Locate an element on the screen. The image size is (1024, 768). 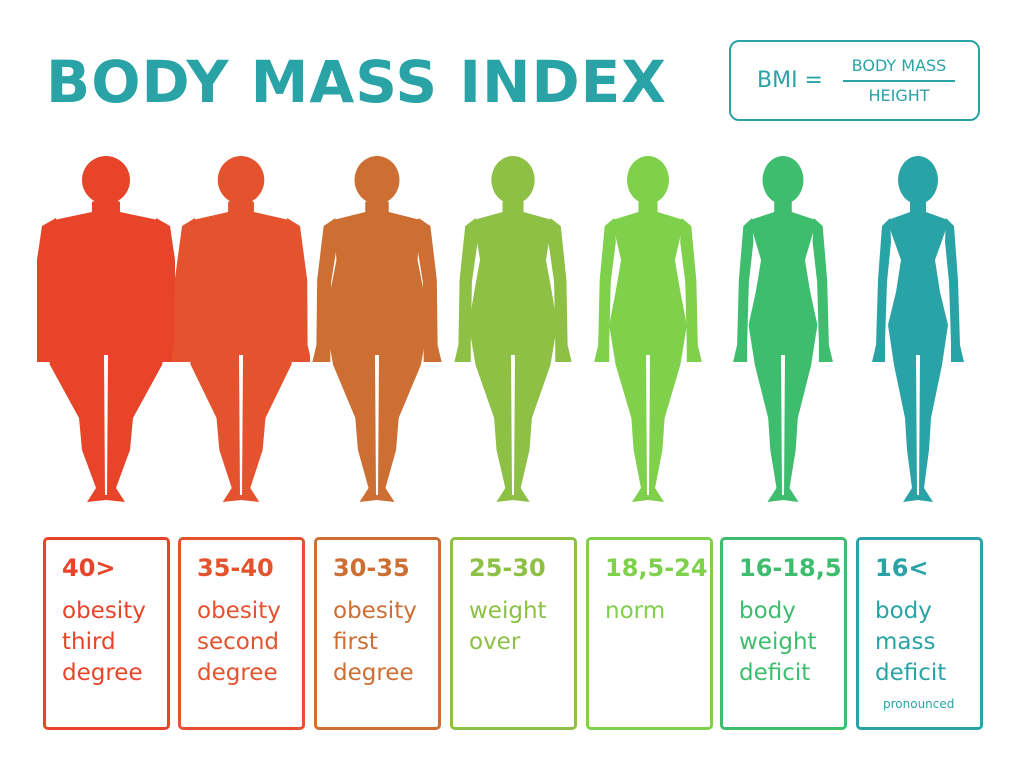
page-title: BODY MASS INDEX is located at coordinates (356, 82).